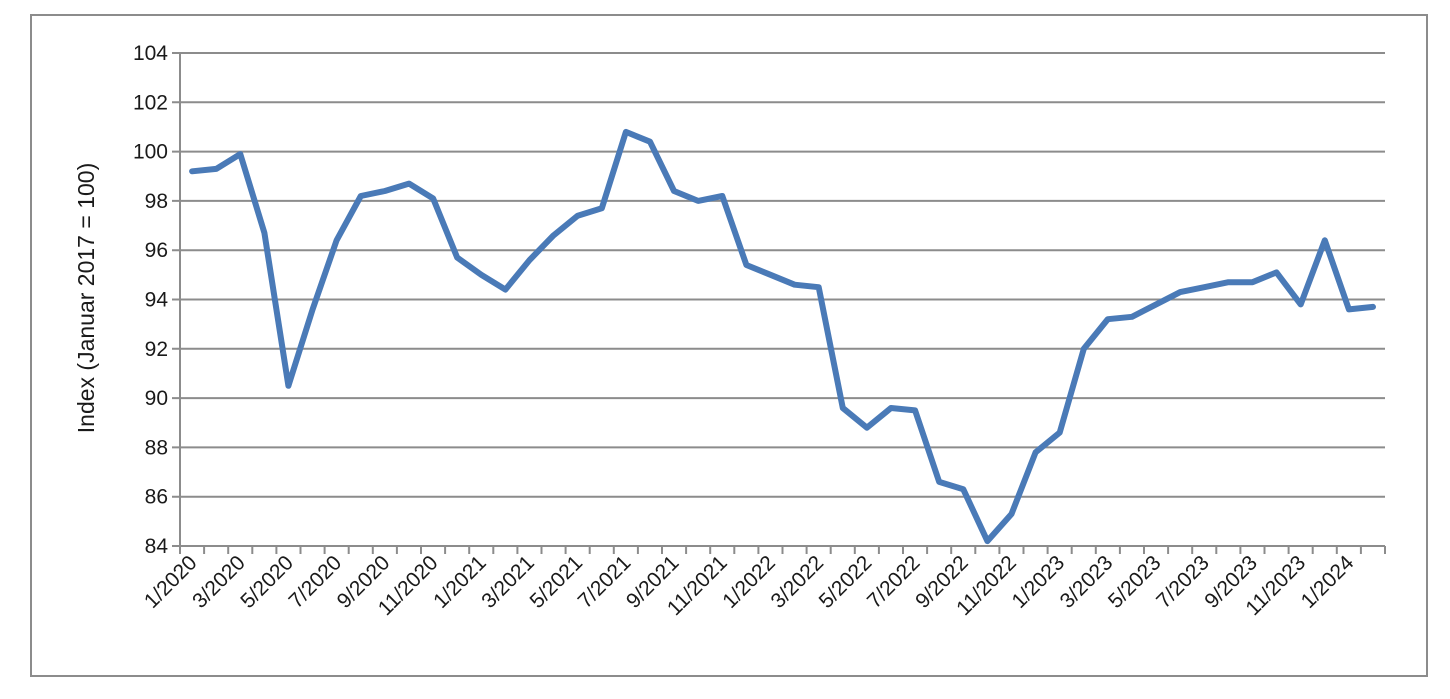 The width and height of the screenshot is (1450, 699). Describe the element at coordinates (846, 582) in the screenshot. I see `x-tick-label: 5/2022` at that location.